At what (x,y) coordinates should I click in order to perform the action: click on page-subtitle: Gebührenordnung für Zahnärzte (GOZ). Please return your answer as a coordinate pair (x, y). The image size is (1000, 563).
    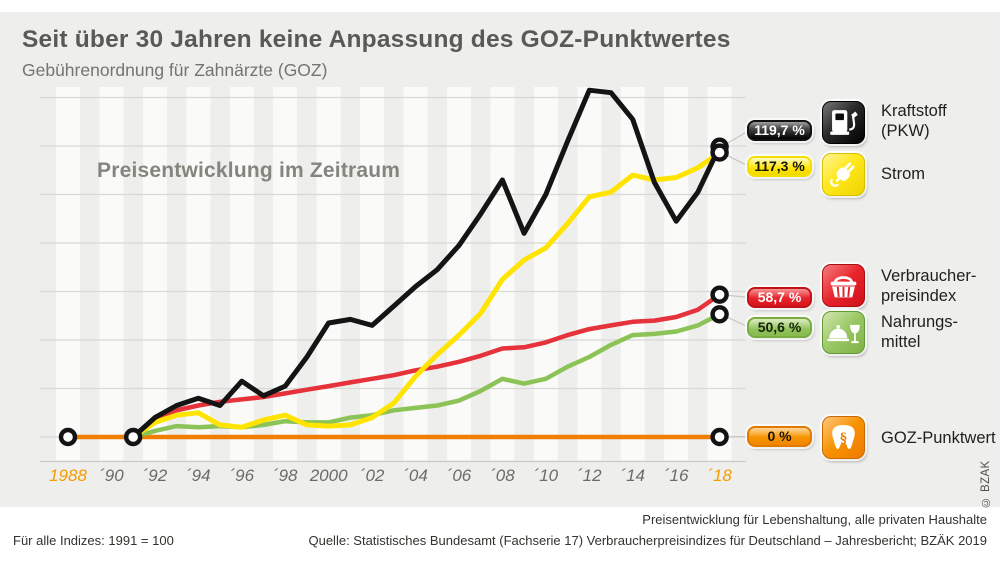
    Looking at the image, I should click on (175, 70).